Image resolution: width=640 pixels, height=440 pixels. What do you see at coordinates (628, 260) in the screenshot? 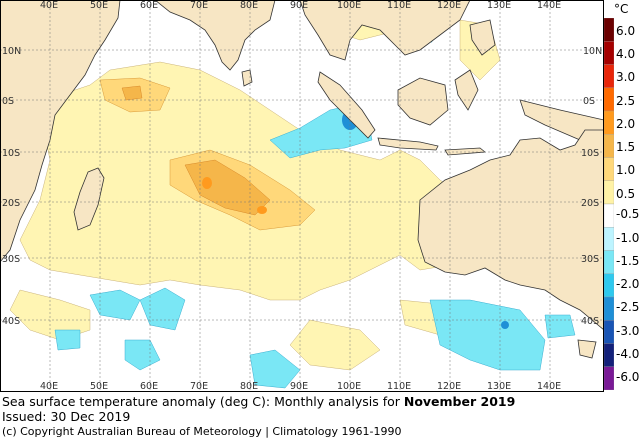
I see `colorbar-label: -1.5` at bounding box center [628, 260].